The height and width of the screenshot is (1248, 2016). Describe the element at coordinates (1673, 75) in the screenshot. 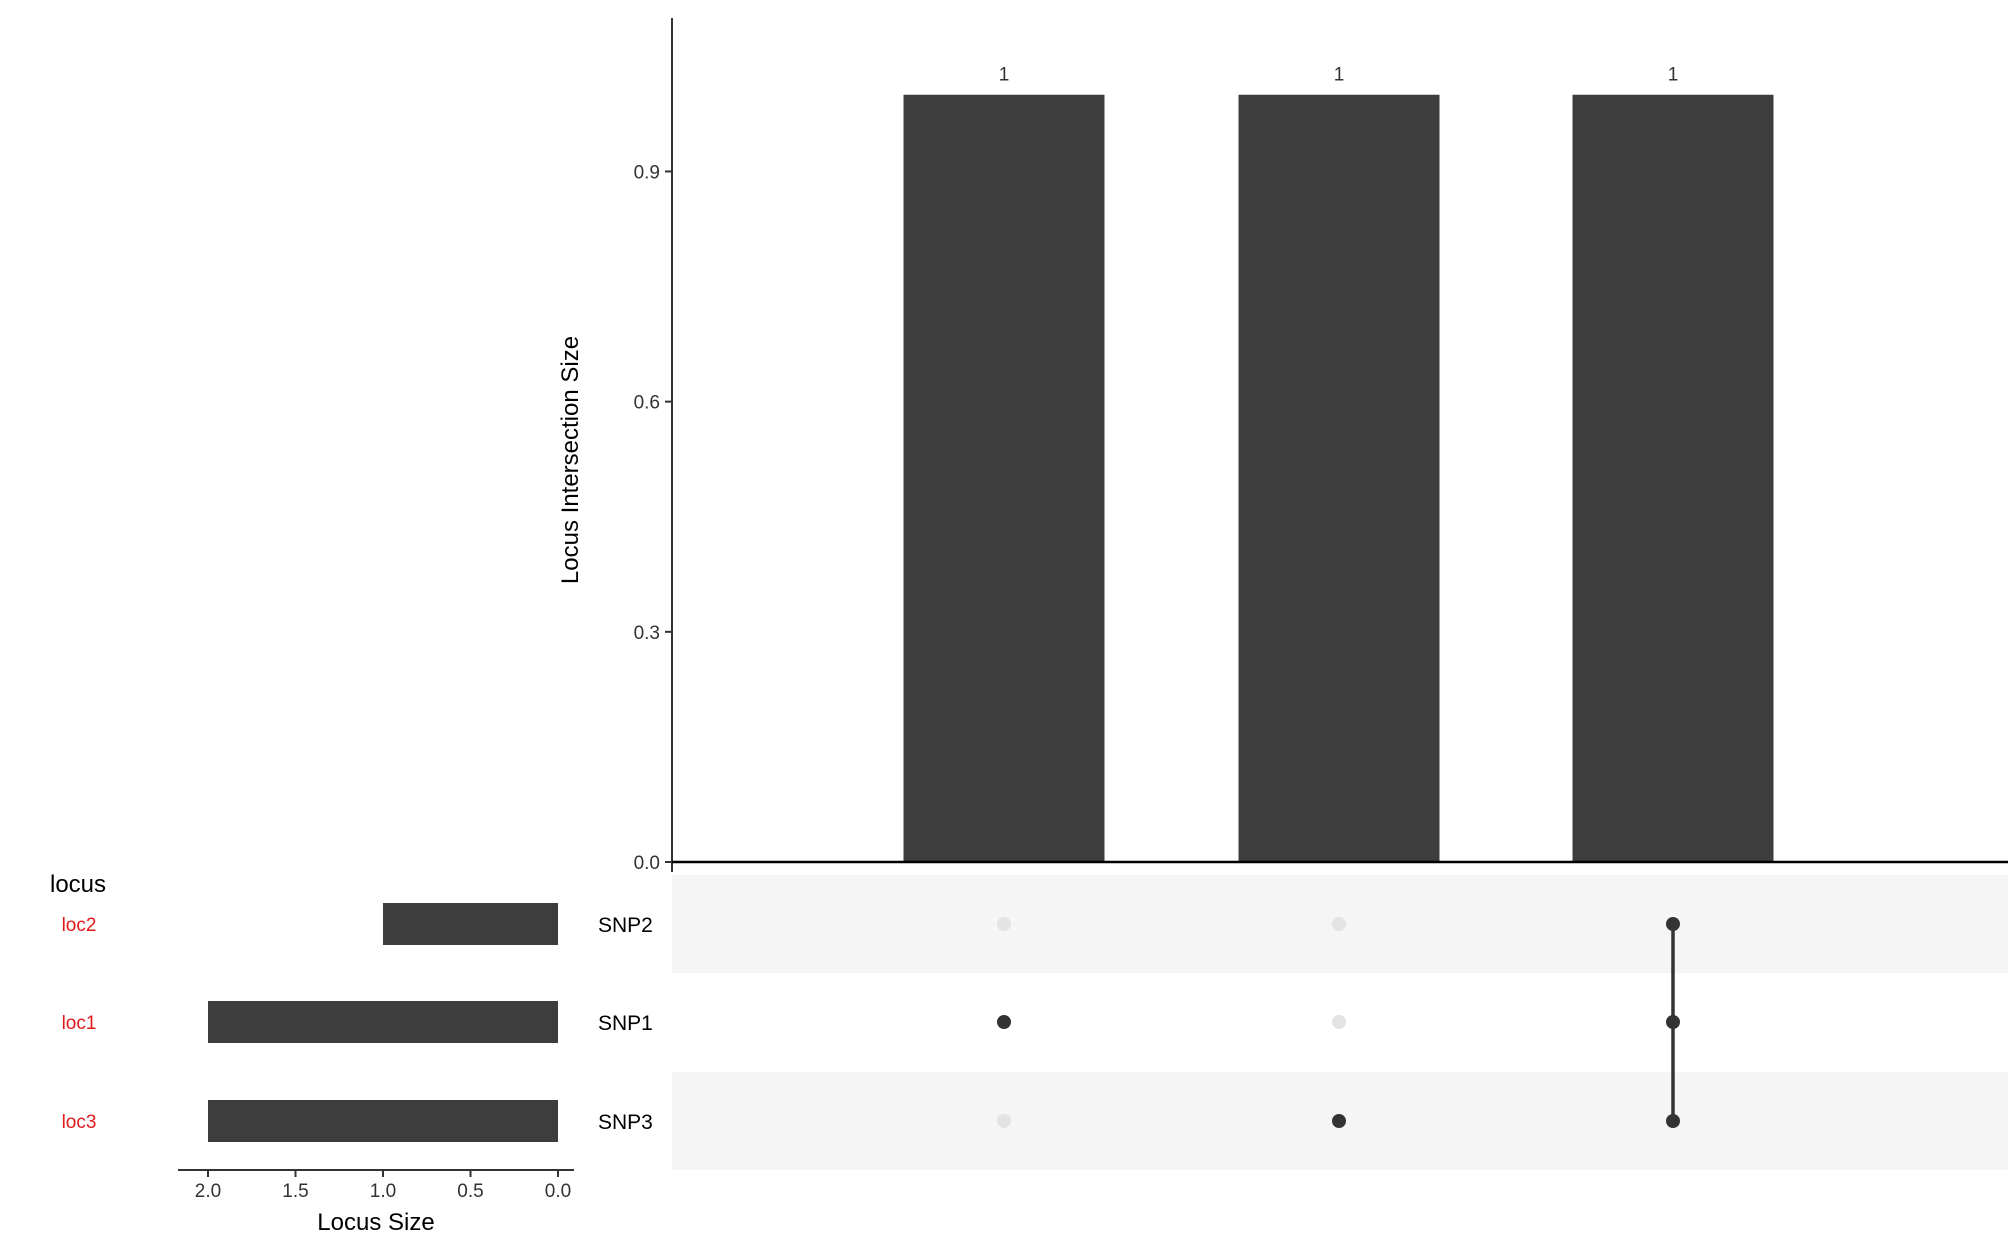

I see `intersection-bar-label-2: 1` at that location.